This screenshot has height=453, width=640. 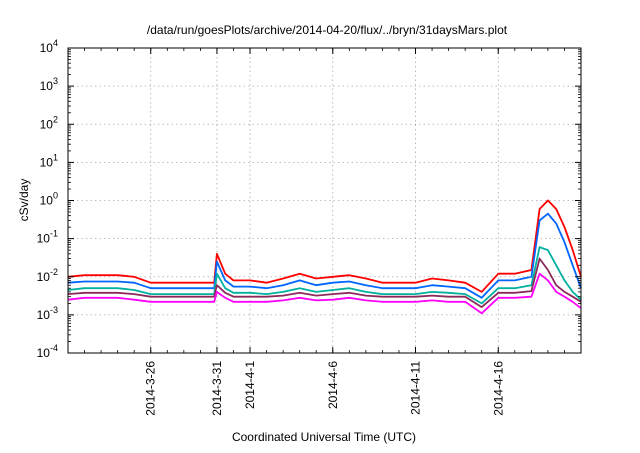 What do you see at coordinates (49, 160) in the screenshot?
I see `y-tick-label: 10¹` at bounding box center [49, 160].